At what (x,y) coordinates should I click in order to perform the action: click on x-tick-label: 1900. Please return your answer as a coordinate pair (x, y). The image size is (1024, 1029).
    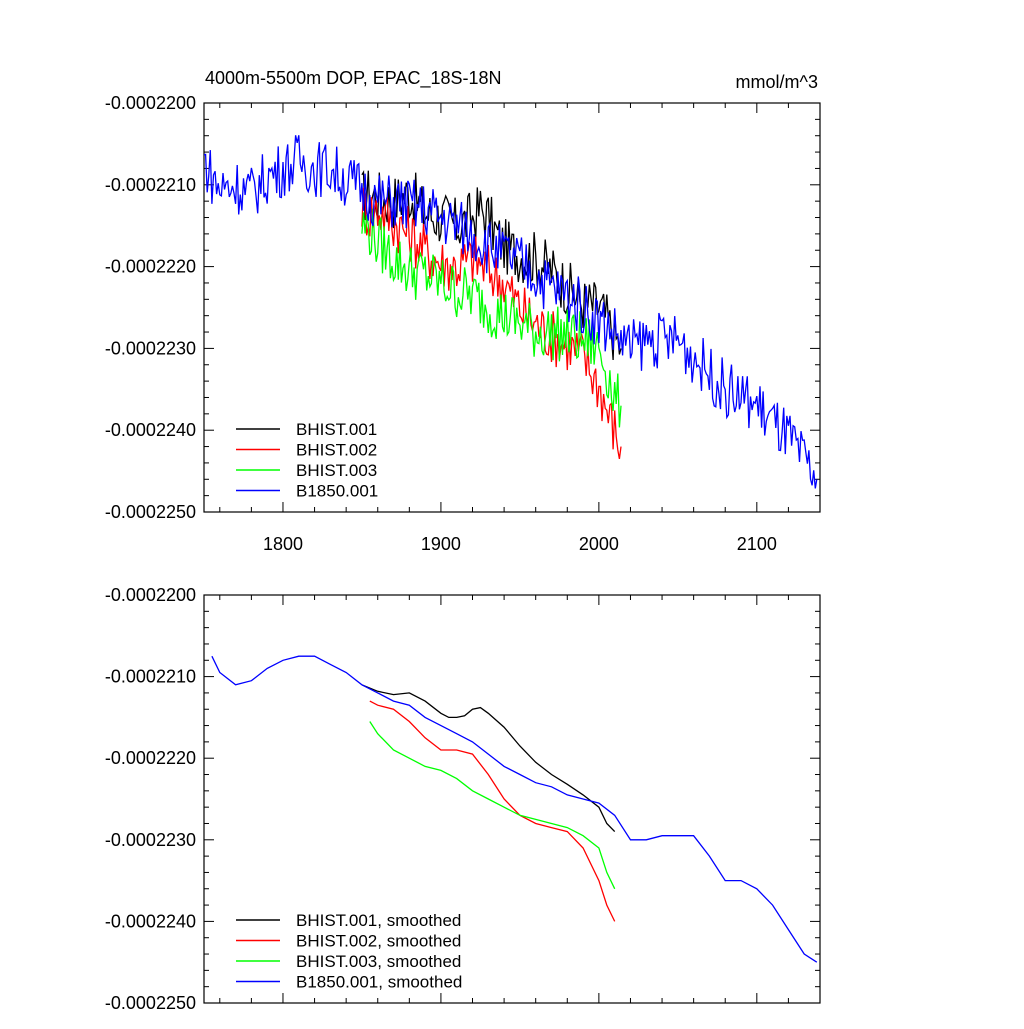
    Looking at the image, I should click on (441, 544).